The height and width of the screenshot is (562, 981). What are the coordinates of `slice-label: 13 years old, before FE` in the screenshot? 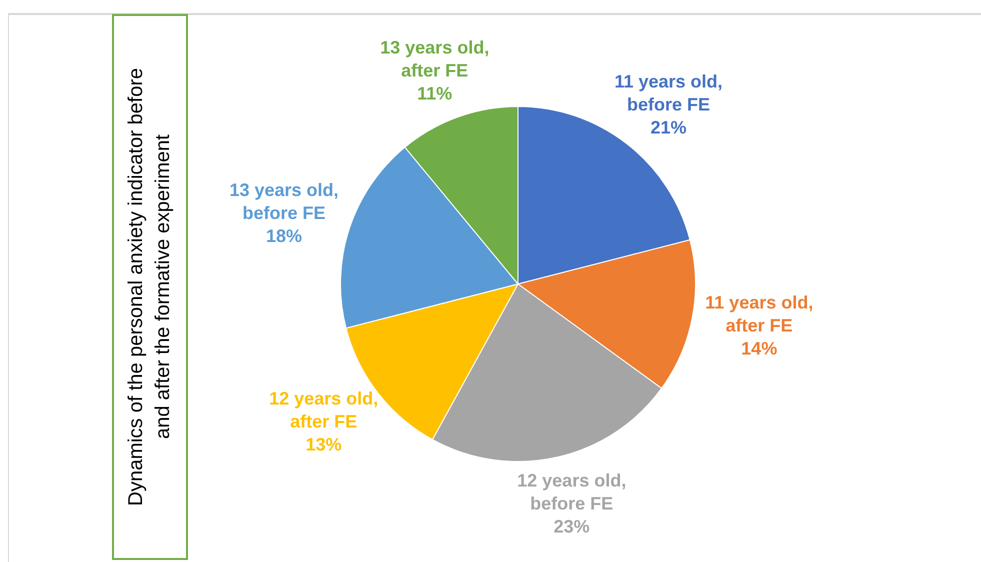 It's located at (284, 202).